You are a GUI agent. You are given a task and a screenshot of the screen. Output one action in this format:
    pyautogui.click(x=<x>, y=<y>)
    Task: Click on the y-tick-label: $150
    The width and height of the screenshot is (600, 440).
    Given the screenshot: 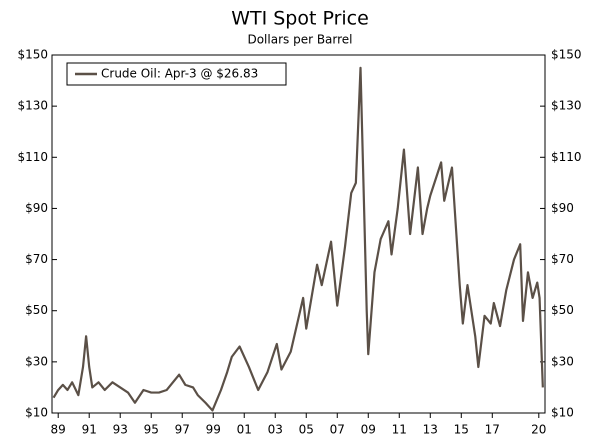 What is the action you would take?
    pyautogui.click(x=32, y=55)
    